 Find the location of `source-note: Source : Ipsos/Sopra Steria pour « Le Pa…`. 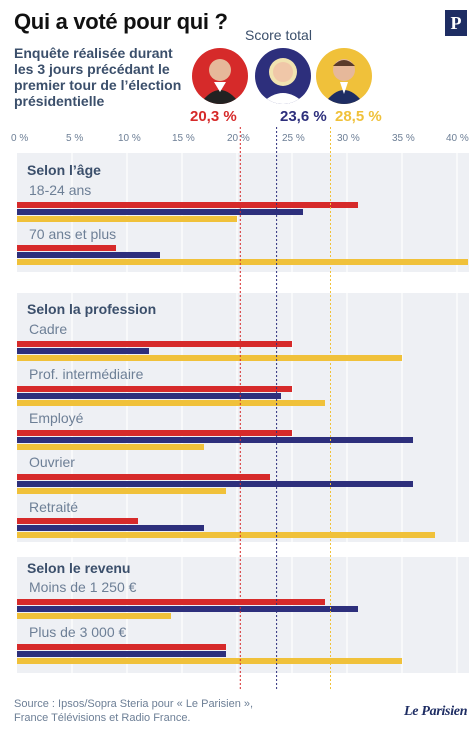

source-note: Source : Ipsos/Sopra Steria pour « Le Pa… is located at coordinates (133, 711).